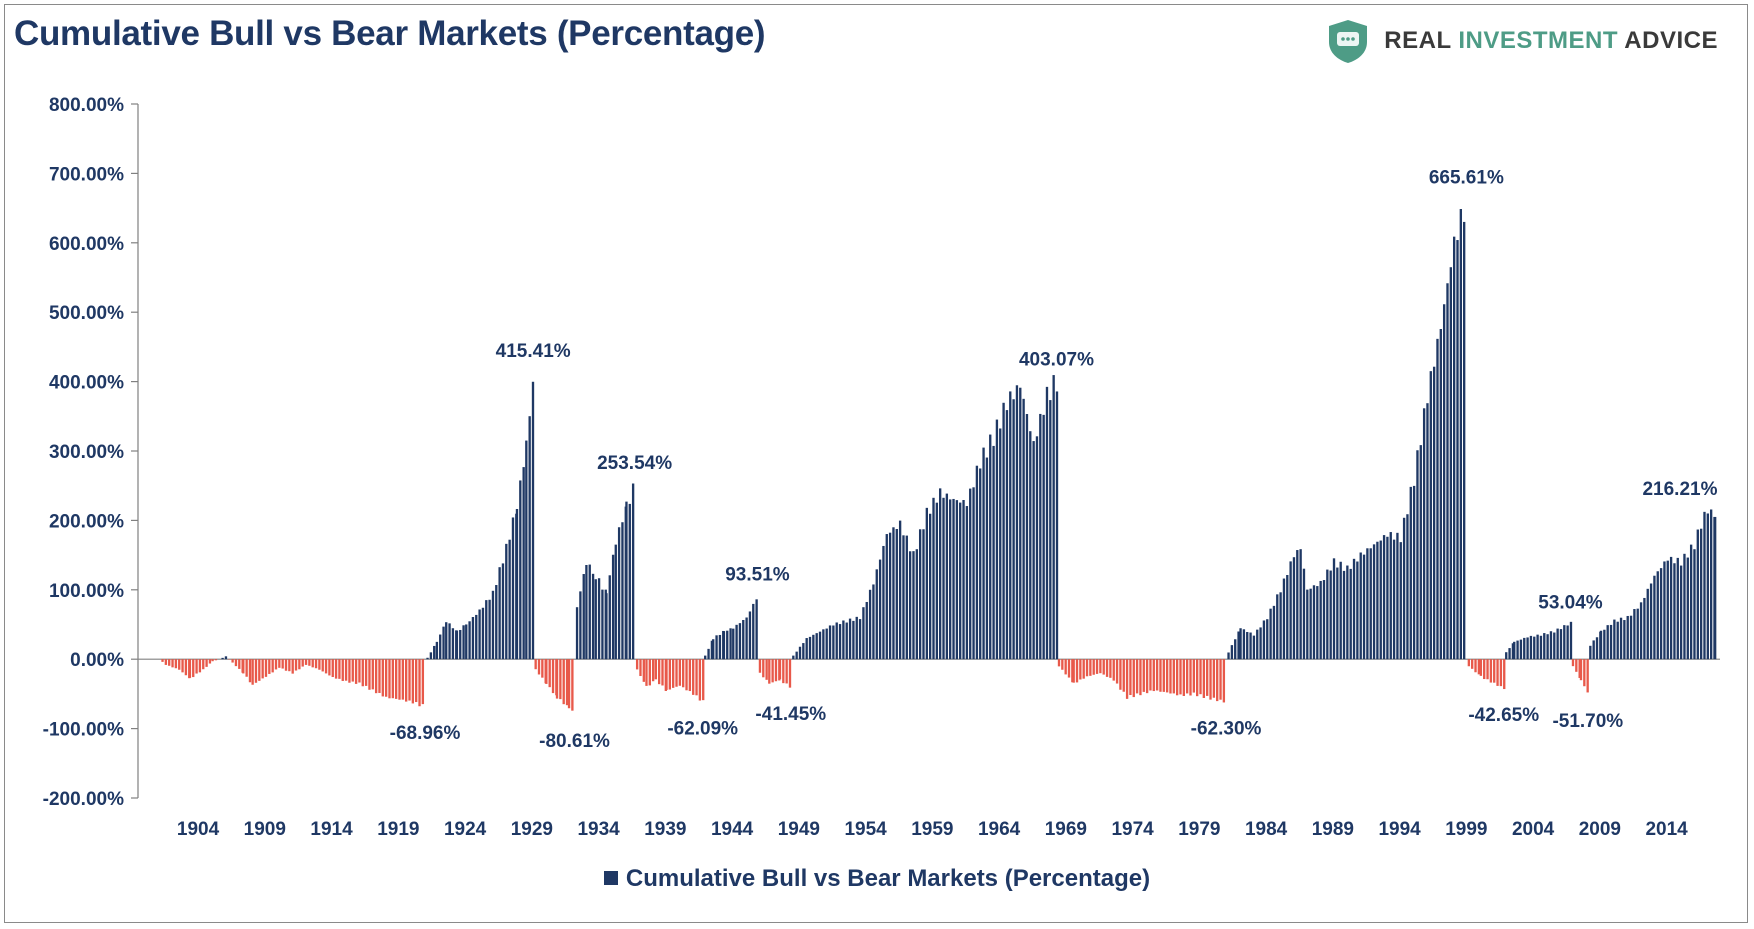 This screenshot has height=929, width=1754. I want to click on x-tick-label: 1914, so click(331, 829).